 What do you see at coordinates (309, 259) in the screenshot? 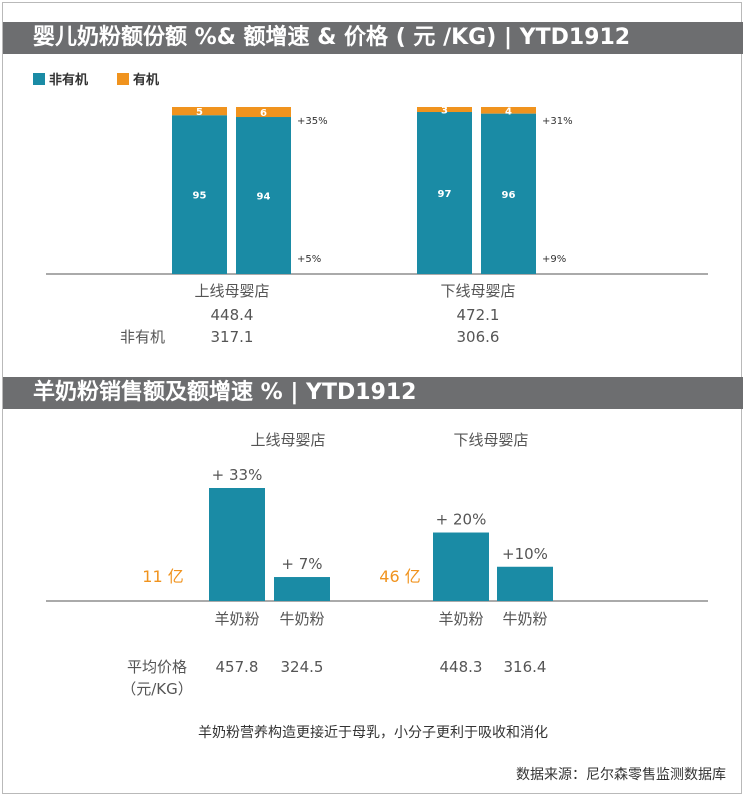
I see `growth-label-nonorganic: +5%` at bounding box center [309, 259].